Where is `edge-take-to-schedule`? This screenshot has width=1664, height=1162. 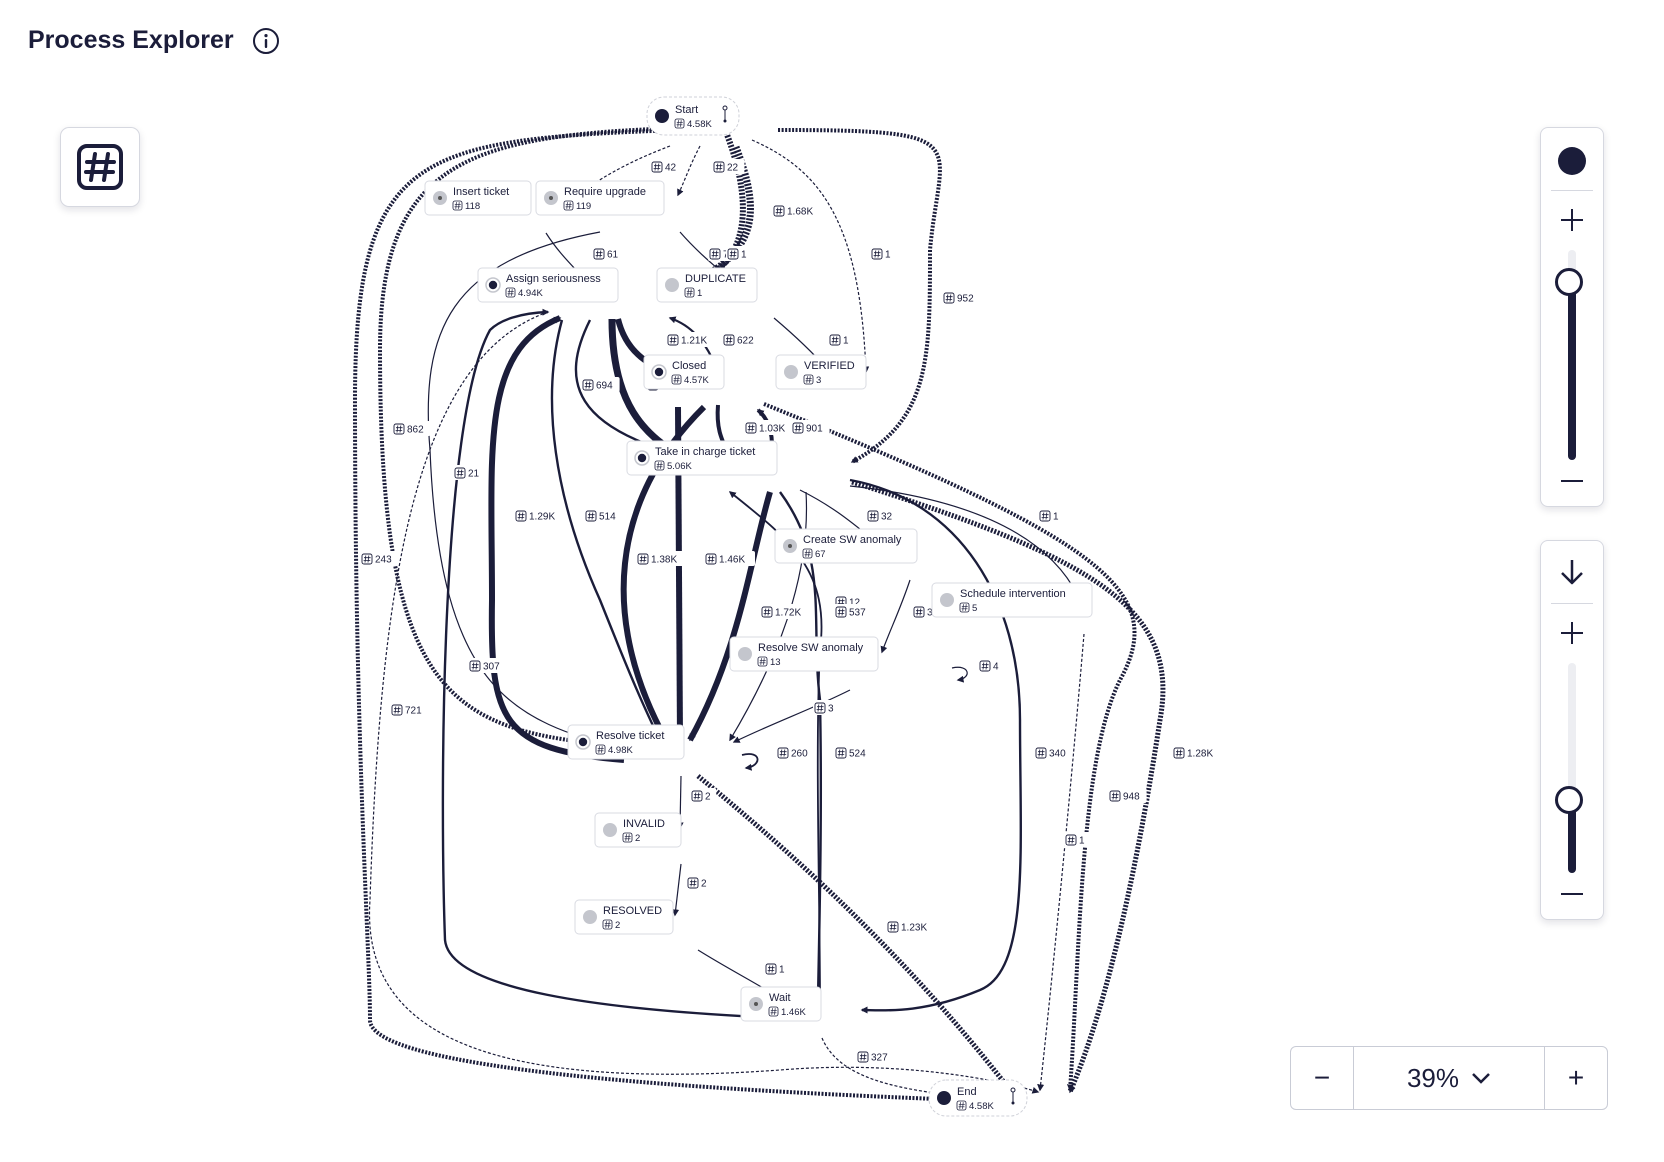 edge-take-to-schedule is located at coordinates (964, 541).